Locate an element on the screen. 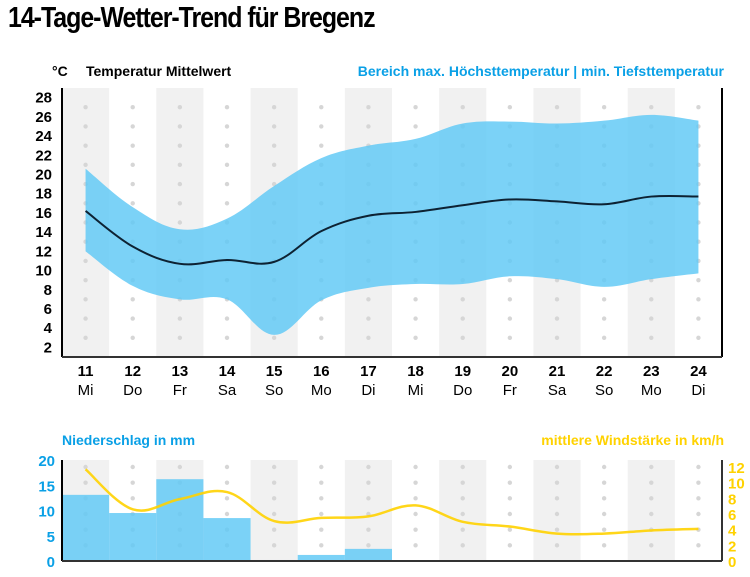 The width and height of the screenshot is (750, 577). temp-y-tick: 2 is located at coordinates (48, 347).